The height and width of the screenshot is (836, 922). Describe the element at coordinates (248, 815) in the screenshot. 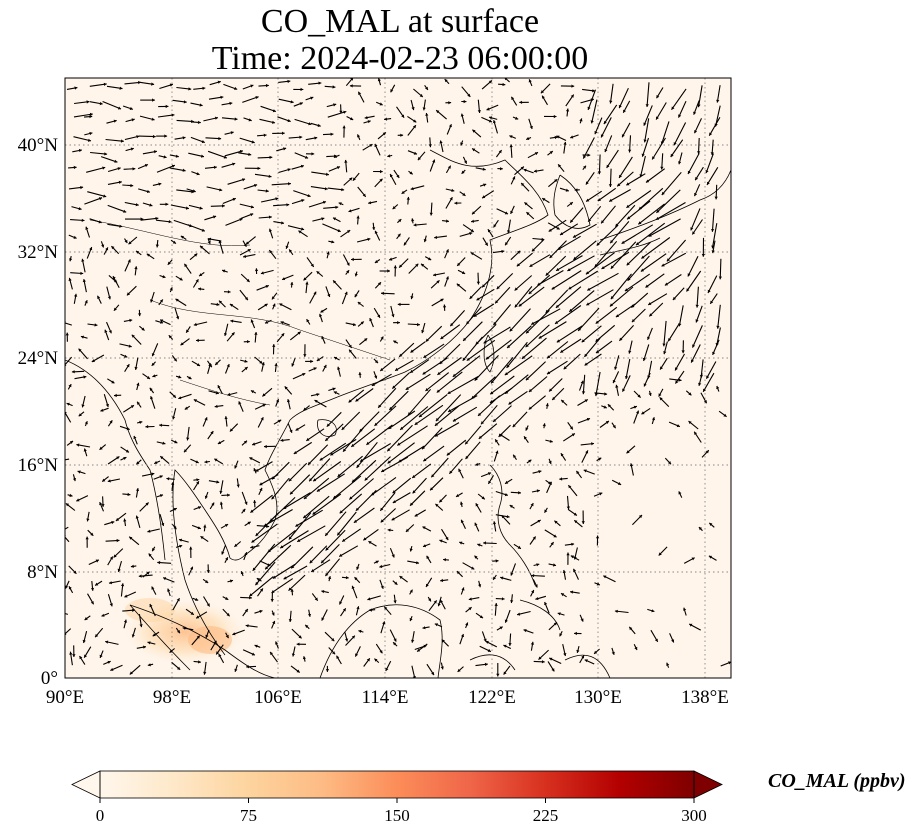

I see `colorbar-tick-label: 75` at that location.